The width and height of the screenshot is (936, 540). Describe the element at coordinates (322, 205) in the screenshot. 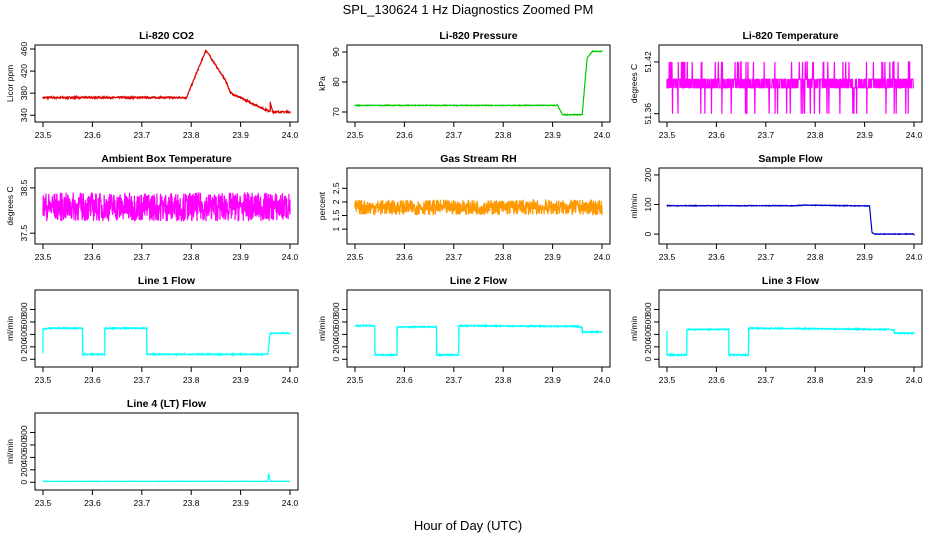

I see `y-axis-label: percent` at that location.